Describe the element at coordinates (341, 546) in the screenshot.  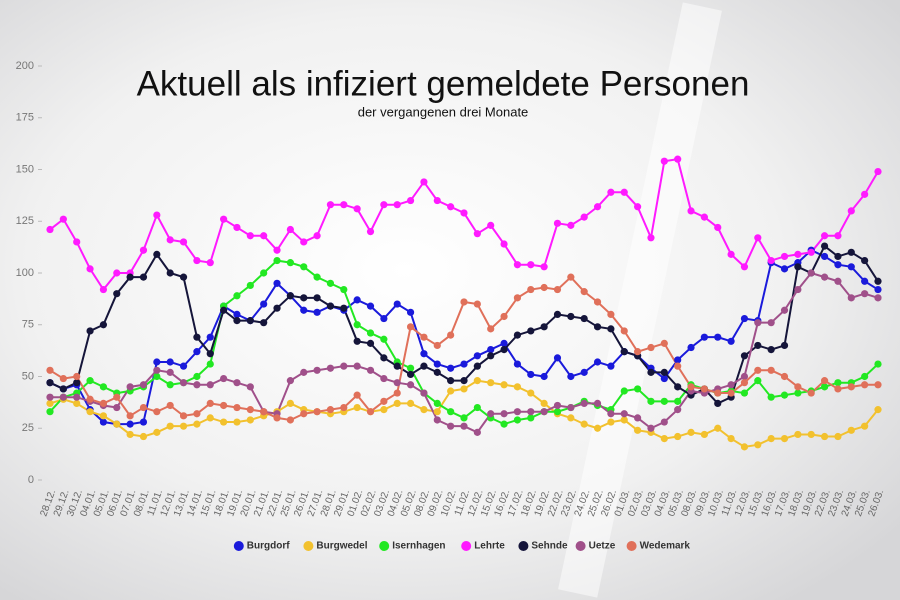
I see `legend-label: Burgwedel` at that location.